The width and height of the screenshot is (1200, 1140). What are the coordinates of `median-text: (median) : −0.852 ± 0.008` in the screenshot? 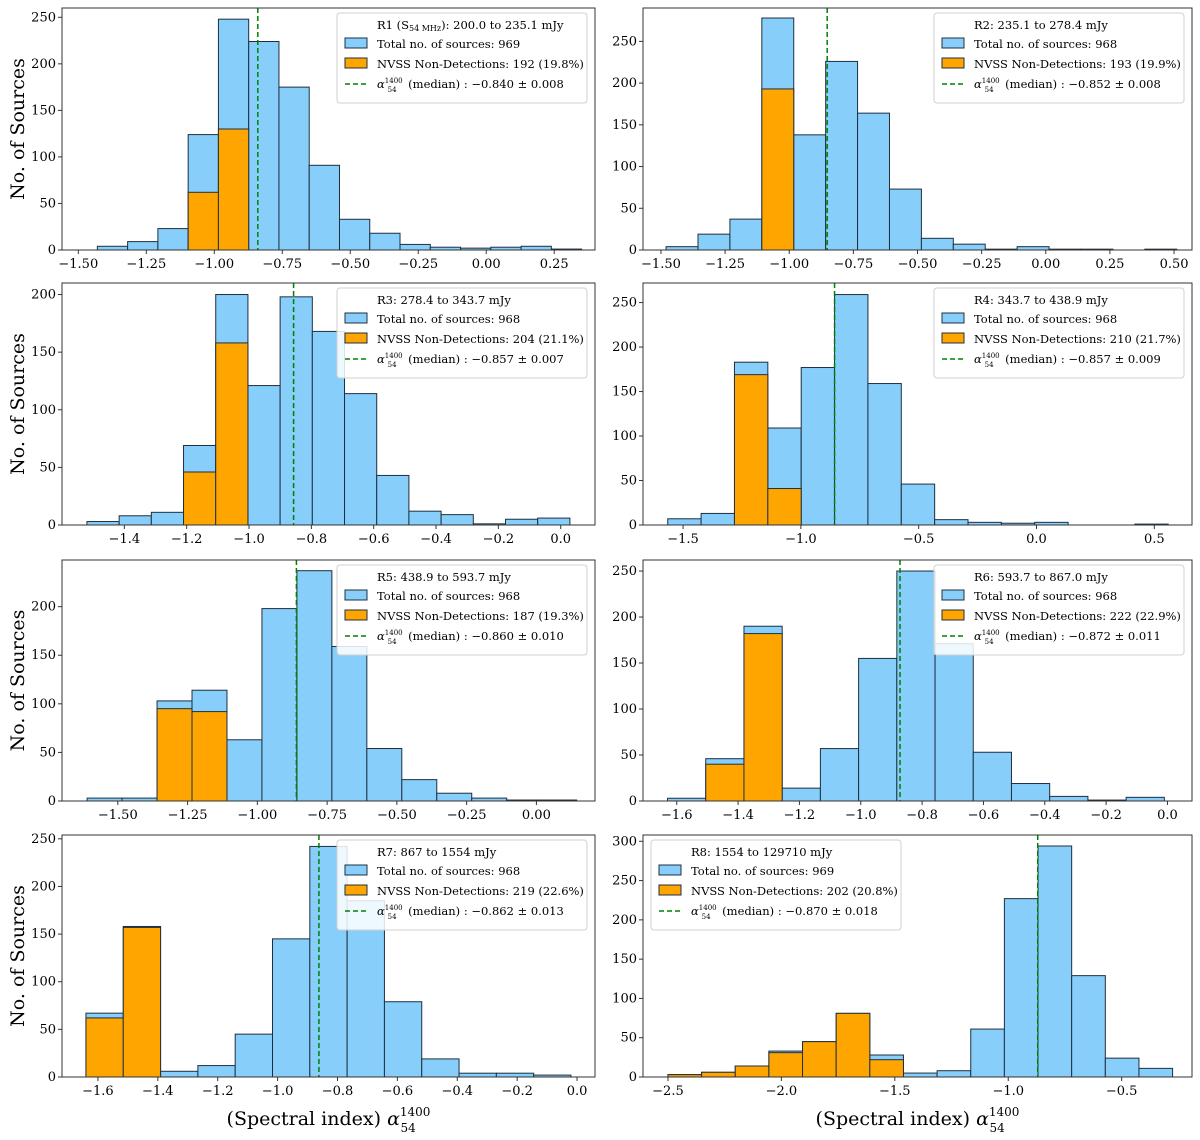 It's located at (1081, 84).